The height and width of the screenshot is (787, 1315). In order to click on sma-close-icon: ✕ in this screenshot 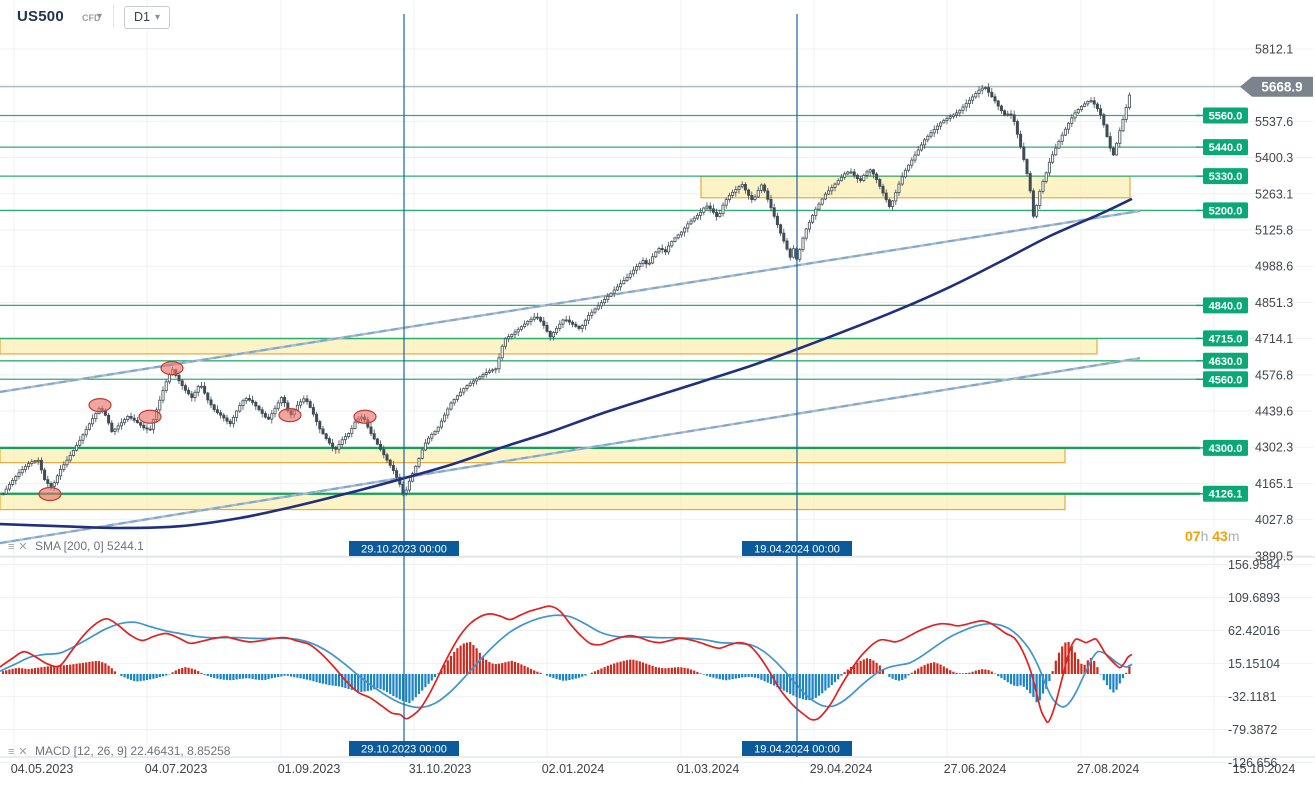, I will do `click(23, 547)`.